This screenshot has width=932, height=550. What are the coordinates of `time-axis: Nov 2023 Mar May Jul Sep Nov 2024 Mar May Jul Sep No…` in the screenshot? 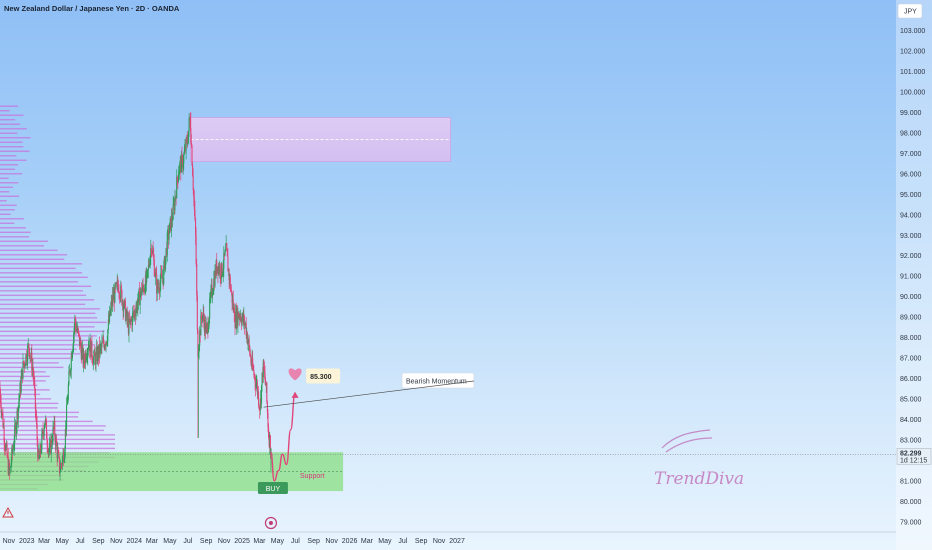 It's located at (448, 538).